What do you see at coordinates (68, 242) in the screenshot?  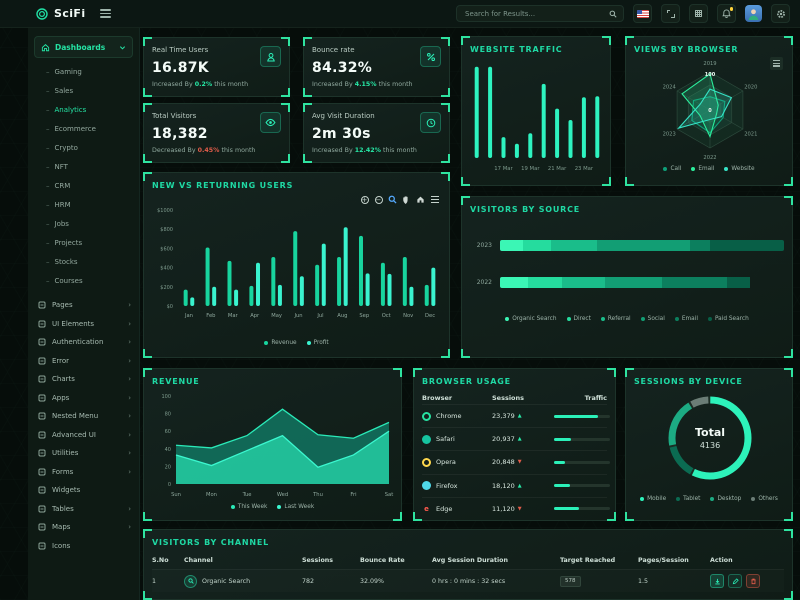 I see `sidebar-item-label: Projects` at bounding box center [68, 242].